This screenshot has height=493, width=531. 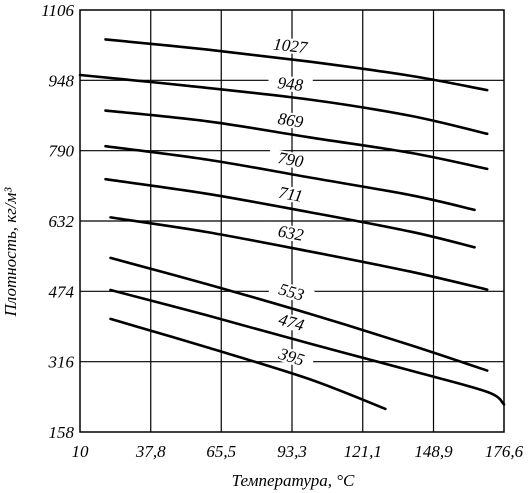 I want to click on series-label-group: 711, so click(x=290, y=194).